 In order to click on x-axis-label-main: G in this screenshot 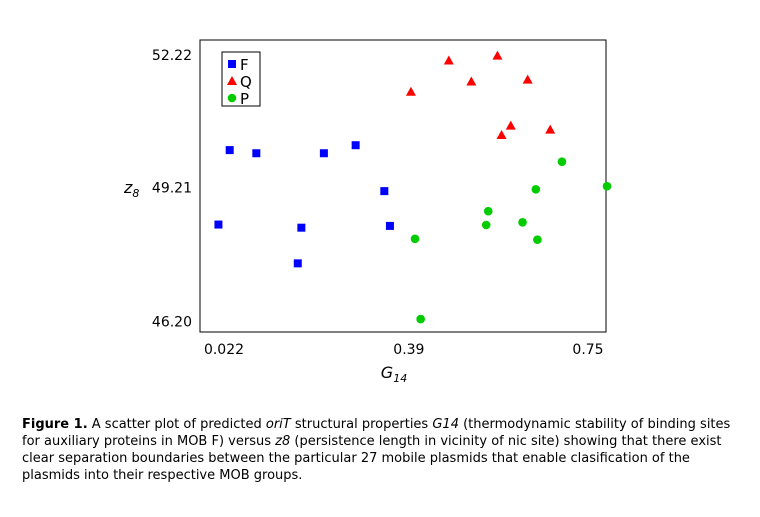, I will do `click(387, 372)`.